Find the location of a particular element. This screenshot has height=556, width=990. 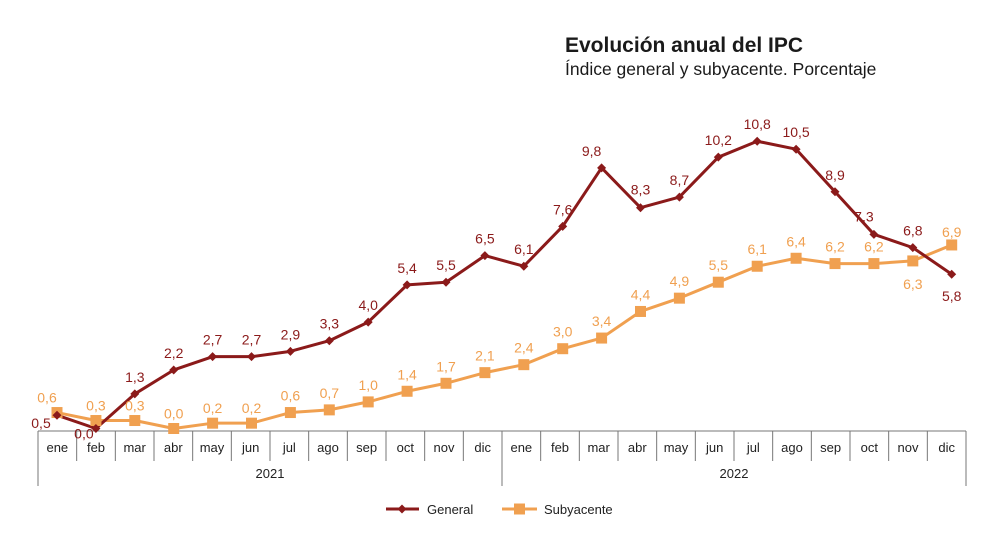

subyacente-data-label: 4,4 is located at coordinates (641, 294).